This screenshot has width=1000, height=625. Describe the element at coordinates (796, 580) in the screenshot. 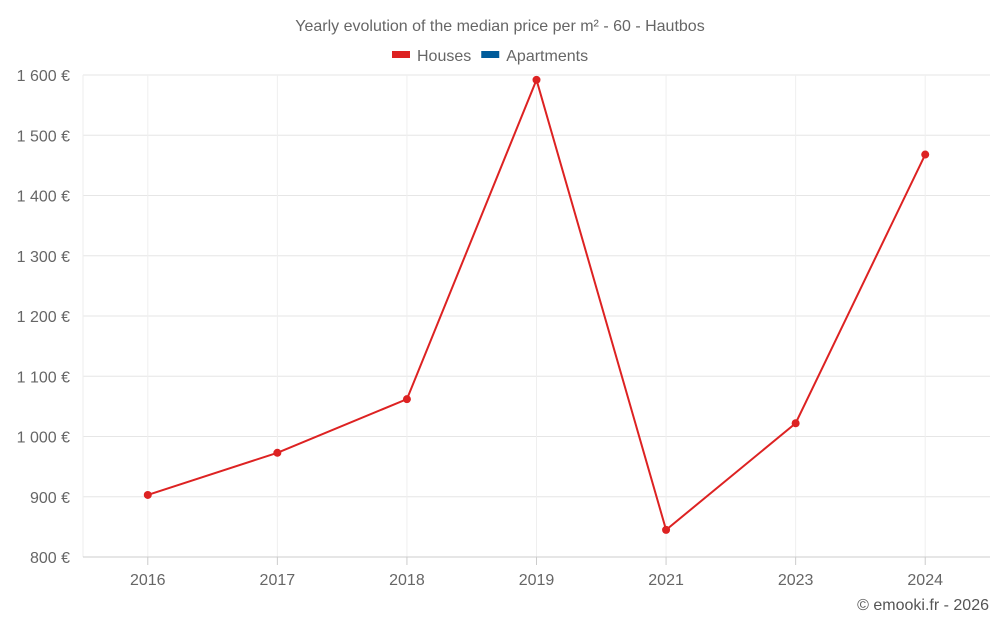

I see `x-tick-label: 2023` at that location.